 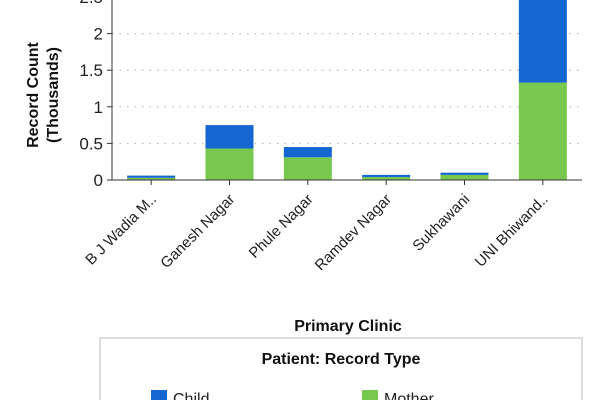 What do you see at coordinates (441, 223) in the screenshot?
I see `x-tick-label: Sukhawani` at bounding box center [441, 223].